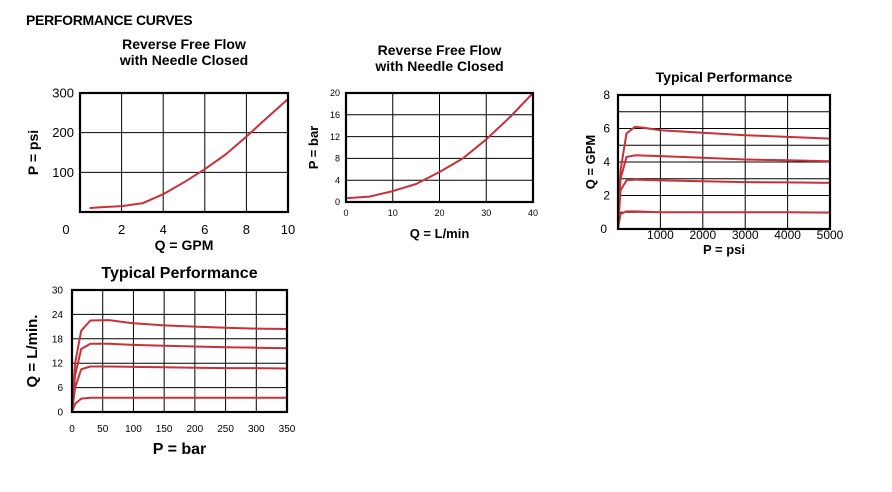  Describe the element at coordinates (63, 93) in the screenshot. I see `chart1-y-tick-label: 300` at that location.